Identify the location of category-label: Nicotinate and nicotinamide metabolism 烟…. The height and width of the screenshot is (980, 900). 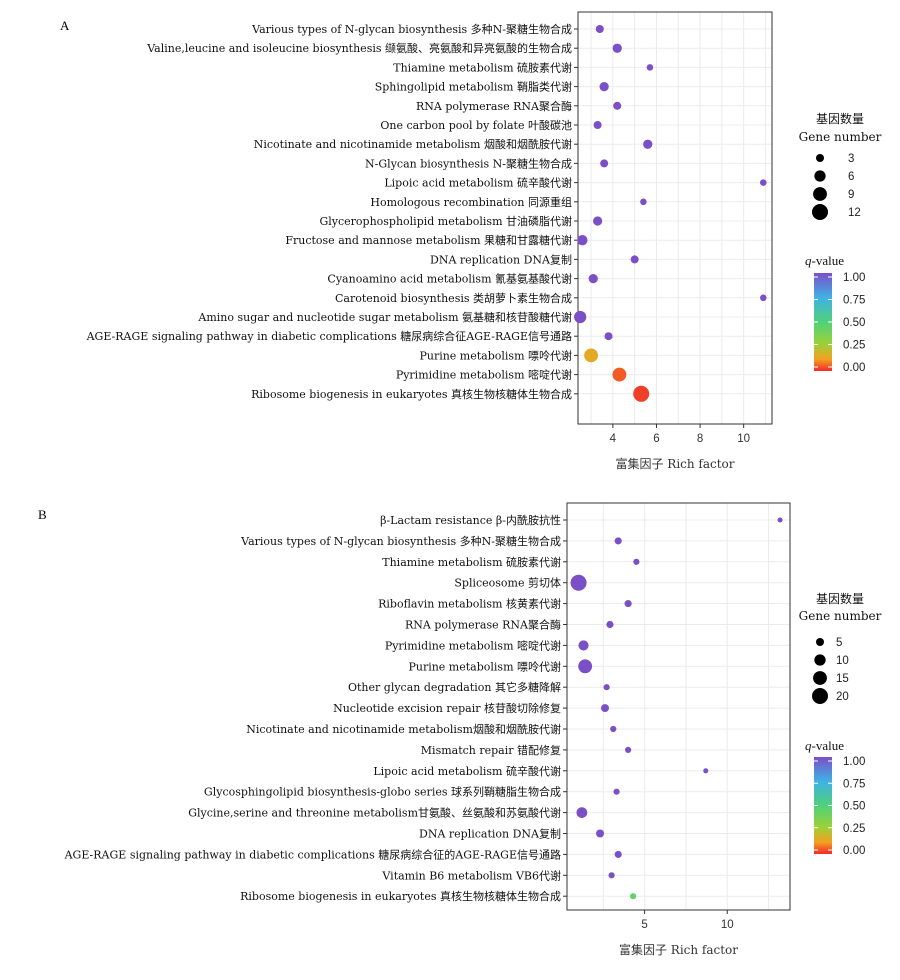
(413, 144).